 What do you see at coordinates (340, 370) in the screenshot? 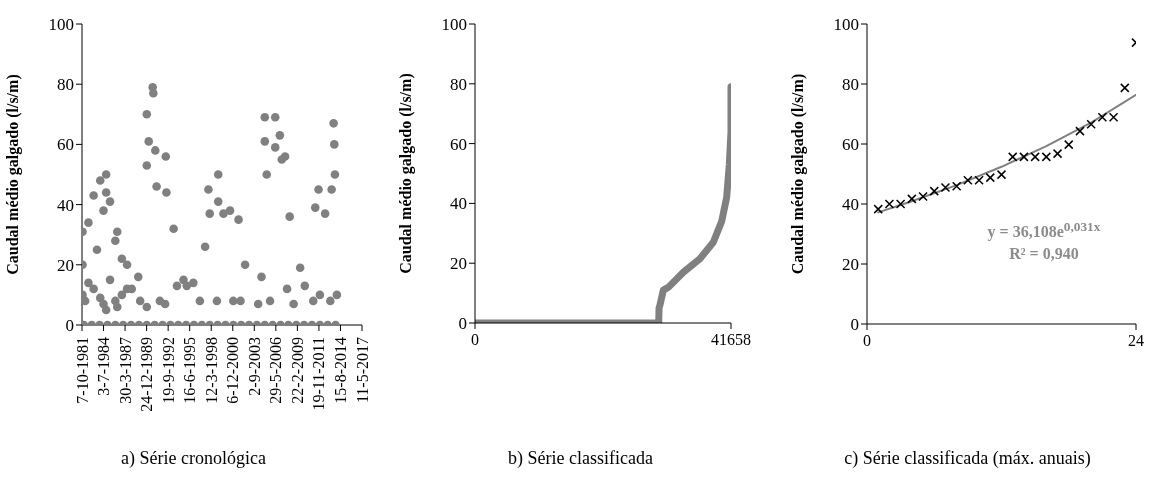
I see `x-tick-label: 15-8-2014` at bounding box center [340, 370].